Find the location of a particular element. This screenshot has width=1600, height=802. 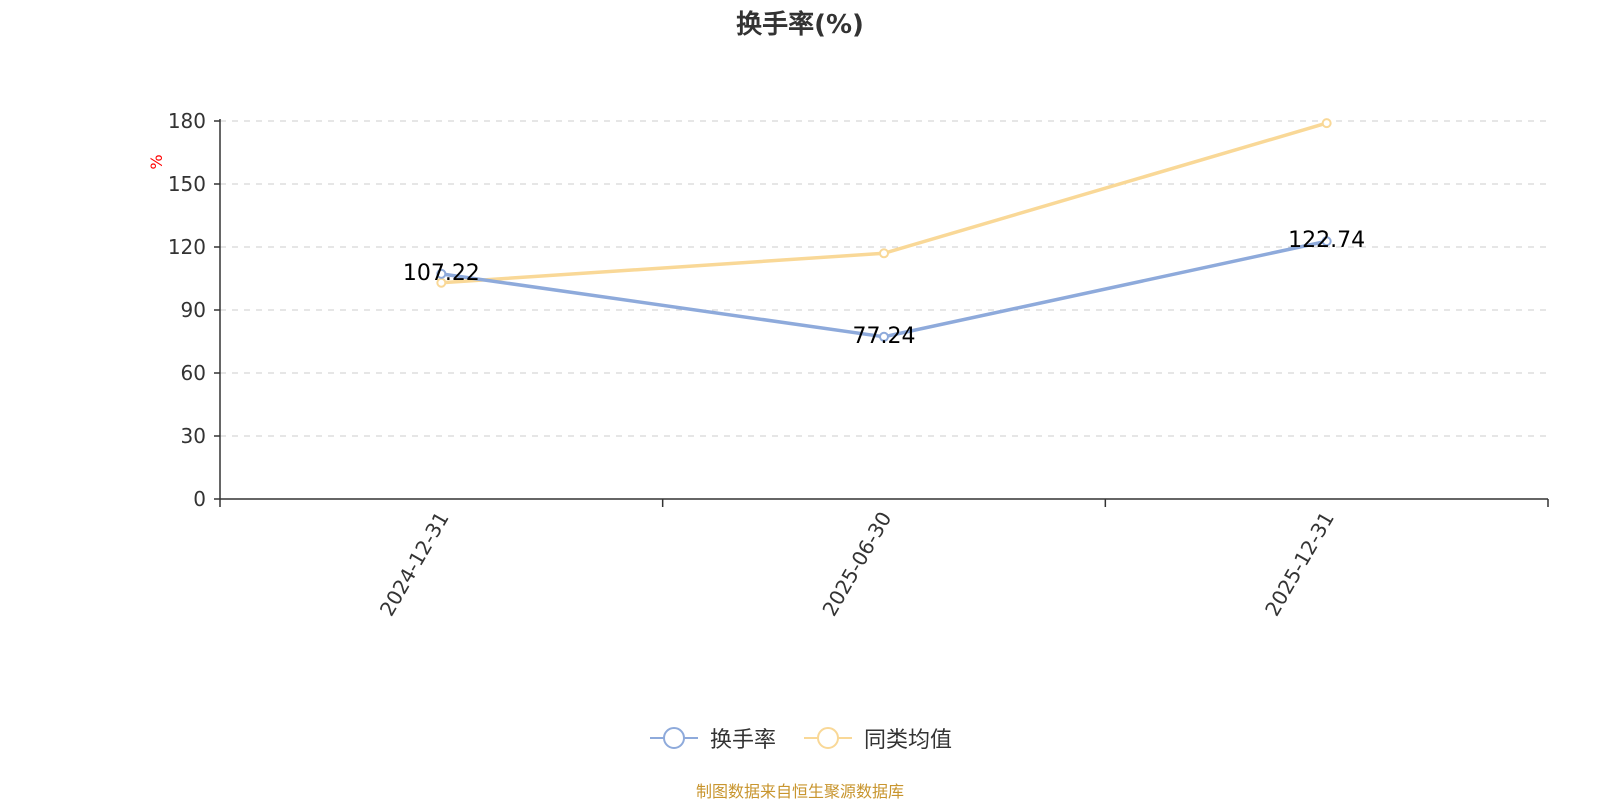

y-tick-label: 0 is located at coordinates (199, 499).